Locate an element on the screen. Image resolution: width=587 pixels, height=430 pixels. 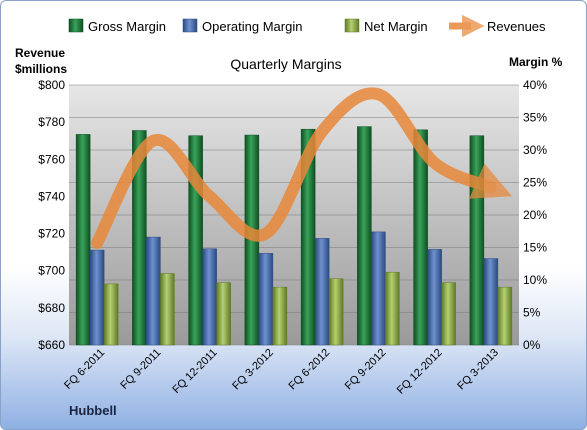
x-axis-tick-label: FQ 9-2011 is located at coordinates (140, 369).